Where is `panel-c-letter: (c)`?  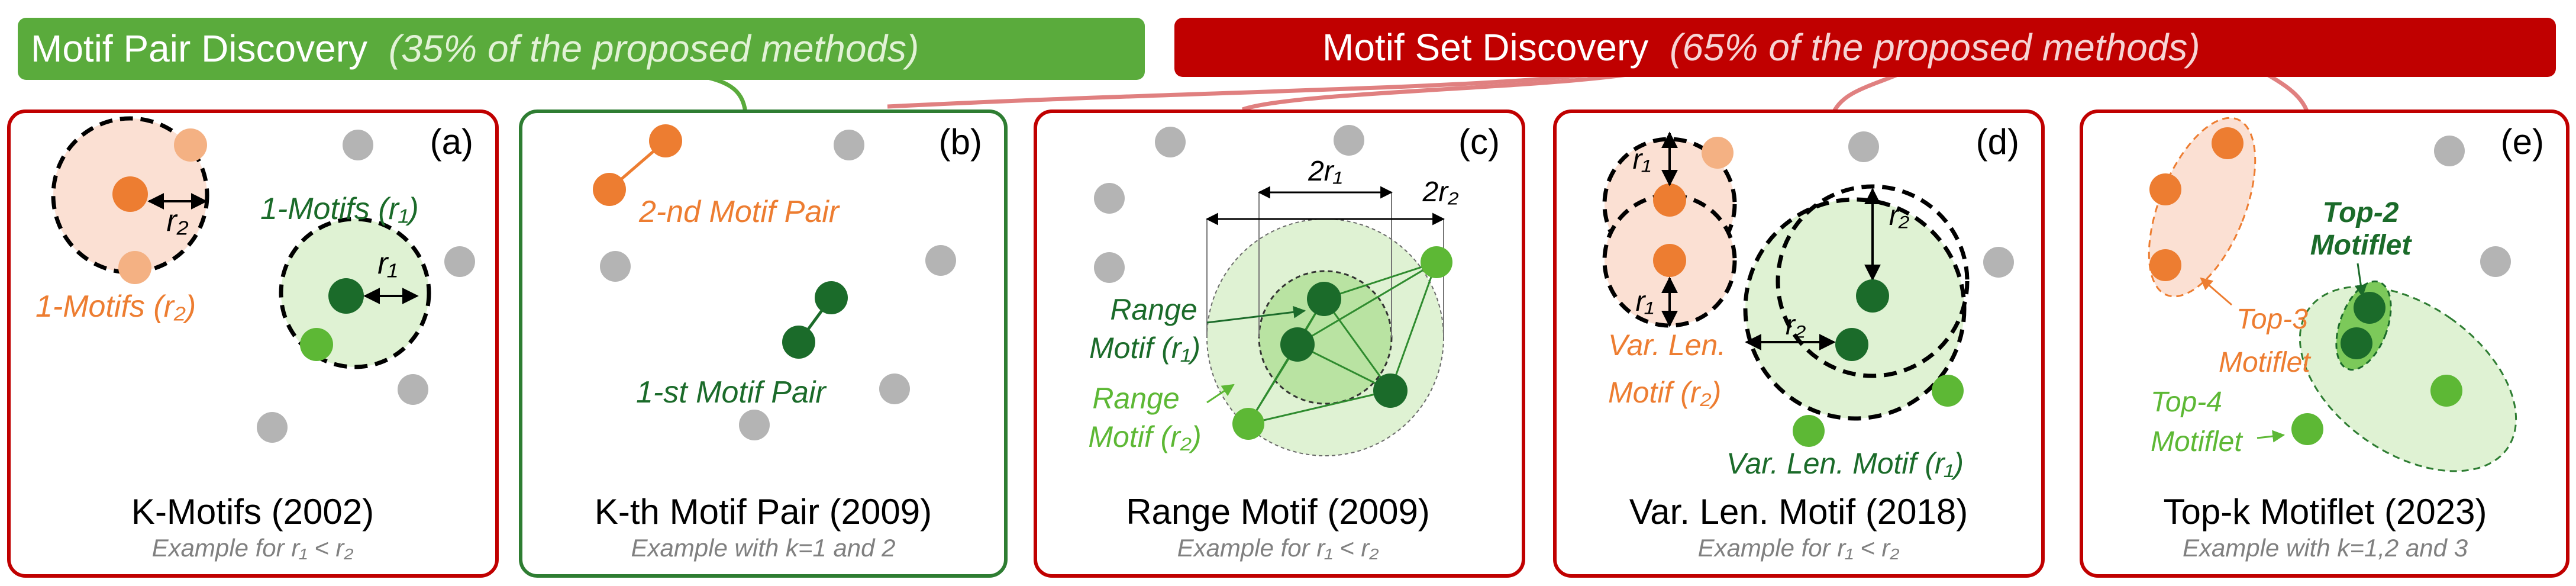
panel-c-letter: (c) is located at coordinates (1479, 142).